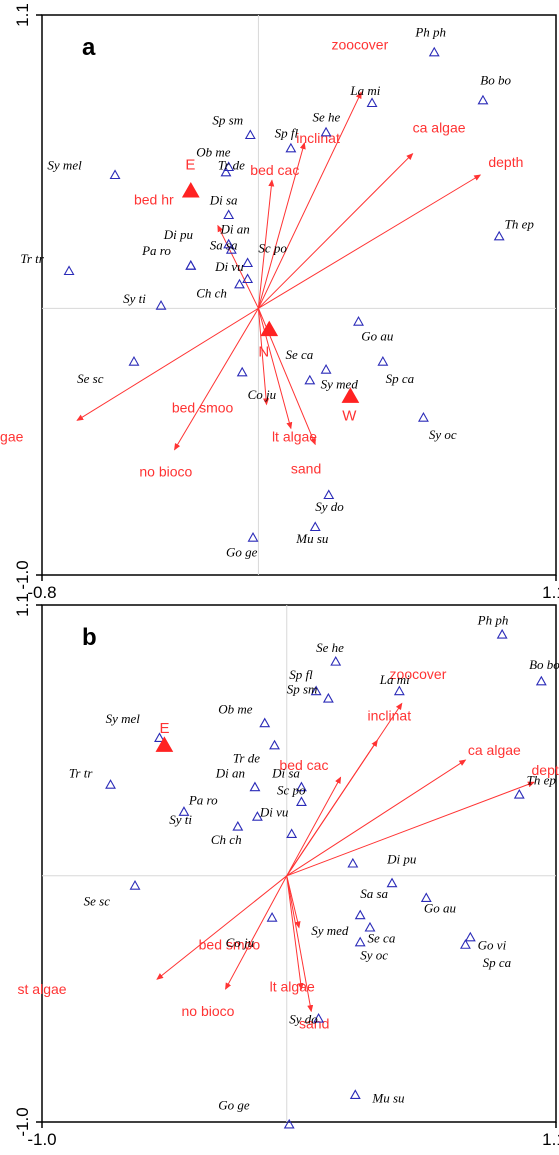 The image size is (559, 1155). What do you see at coordinates (505, 162) in the screenshot?
I see `env-label: depth` at bounding box center [505, 162].